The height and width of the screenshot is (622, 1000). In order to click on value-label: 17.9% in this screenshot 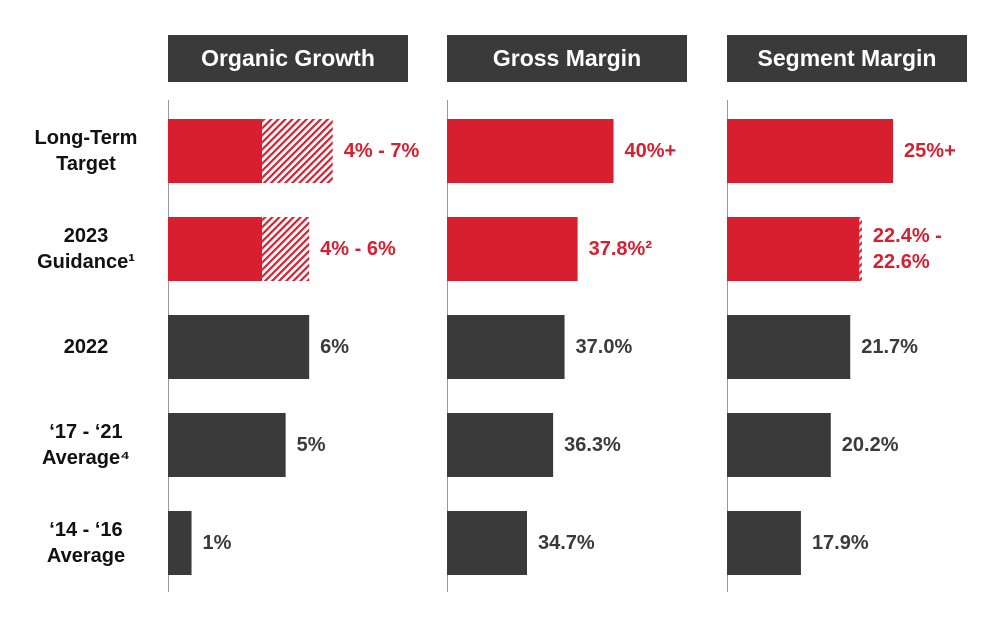, I will do `click(840, 543)`.